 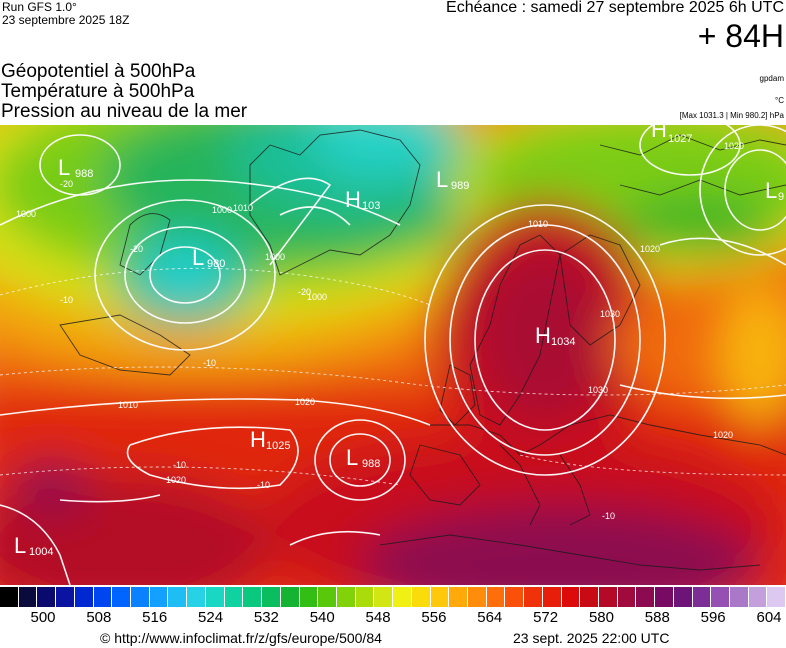 I want to click on colorbar-tick-label: 556, so click(x=434, y=617).